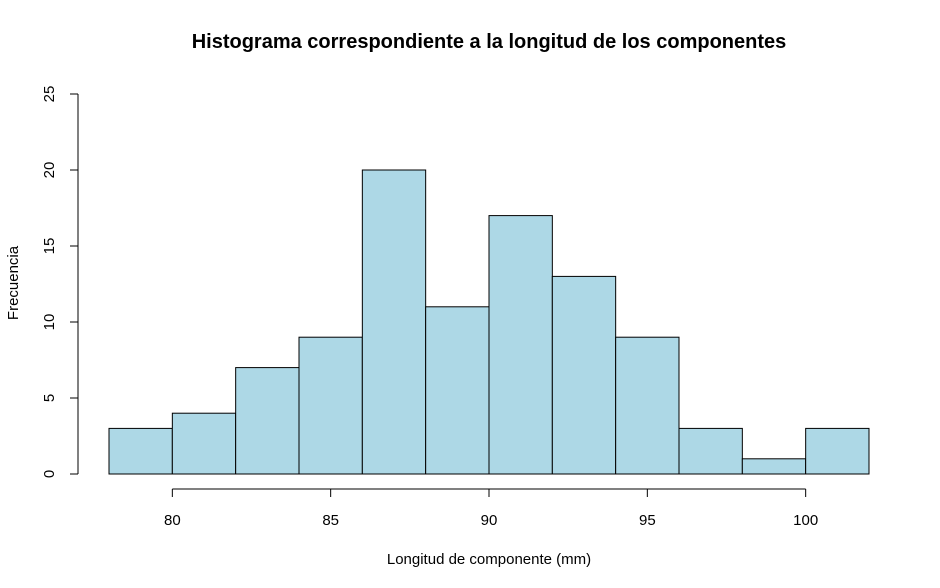 The image size is (940, 588). Describe the element at coordinates (172, 520) in the screenshot. I see `x-tick-label: 80` at that location.